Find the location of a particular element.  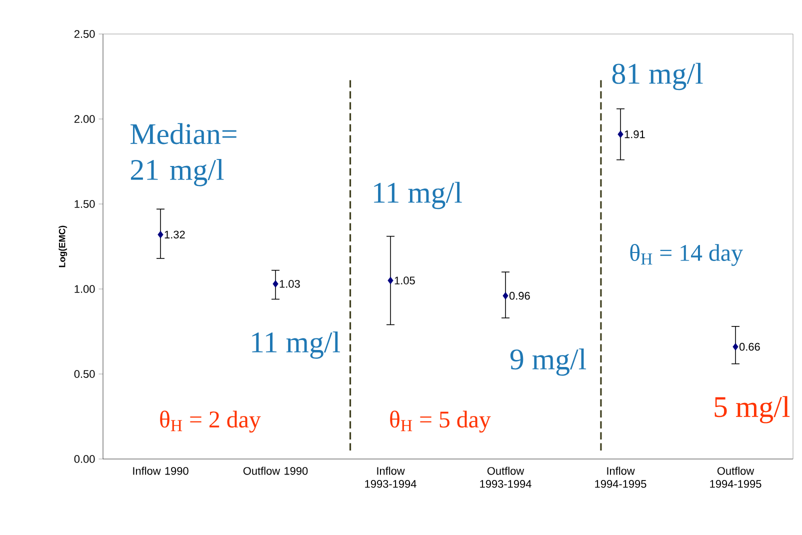

x-tick-label: Inflow 1994-1995 is located at coordinates (620, 477).